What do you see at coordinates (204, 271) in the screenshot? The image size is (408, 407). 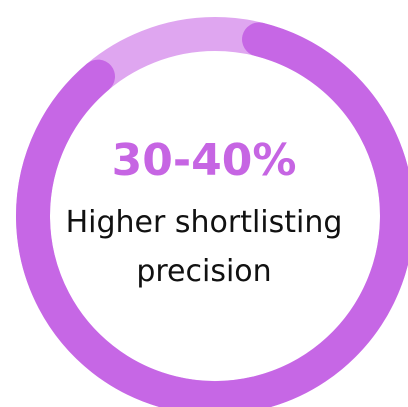 I see `caption-line-2: precision` at bounding box center [204, 271].